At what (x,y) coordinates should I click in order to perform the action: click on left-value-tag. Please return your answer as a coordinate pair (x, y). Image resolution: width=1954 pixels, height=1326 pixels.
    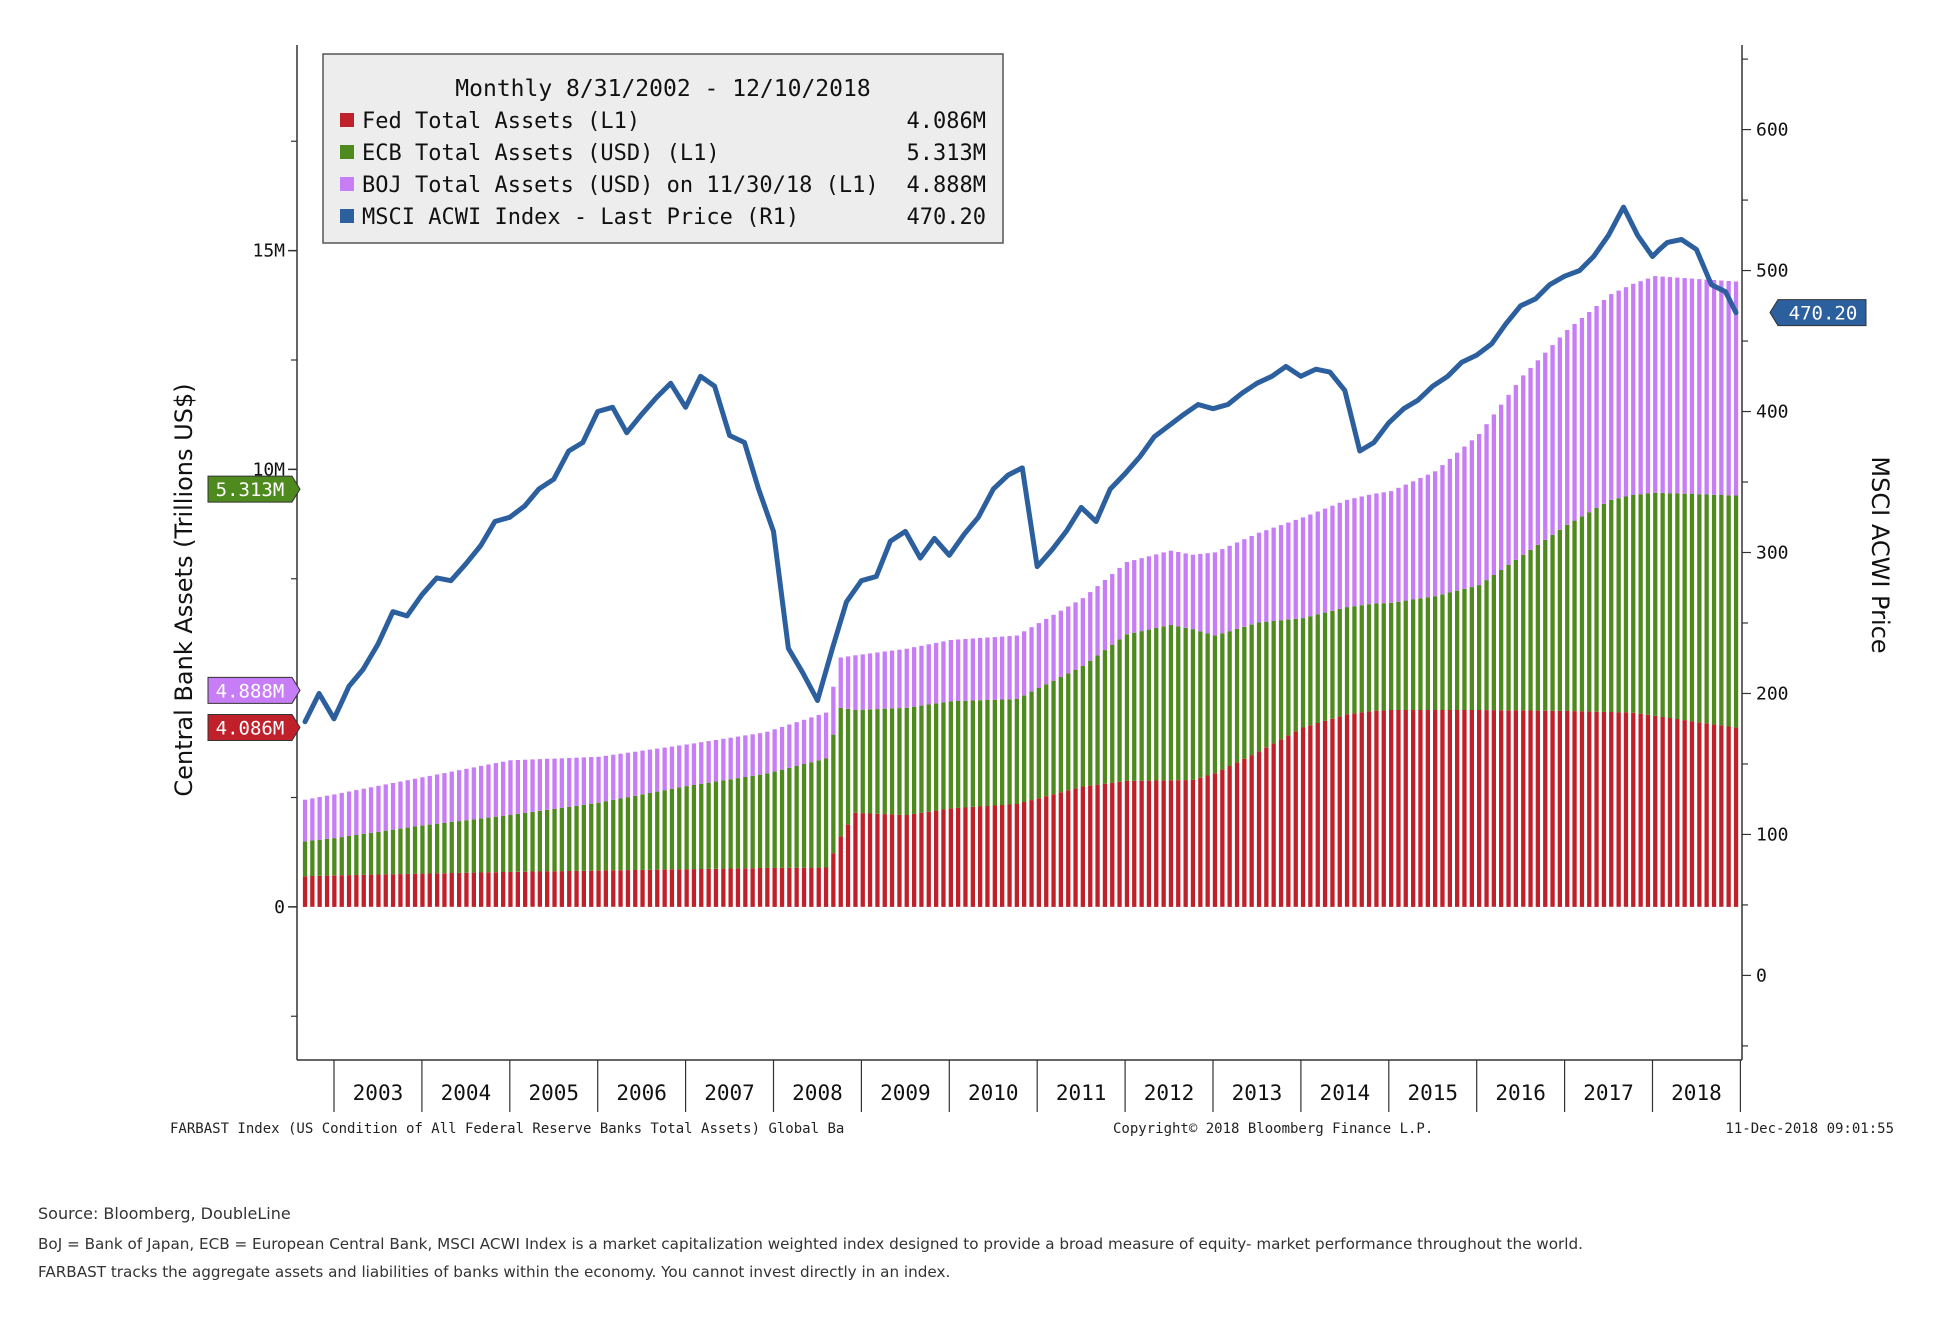
    Looking at the image, I should click on (254, 489).